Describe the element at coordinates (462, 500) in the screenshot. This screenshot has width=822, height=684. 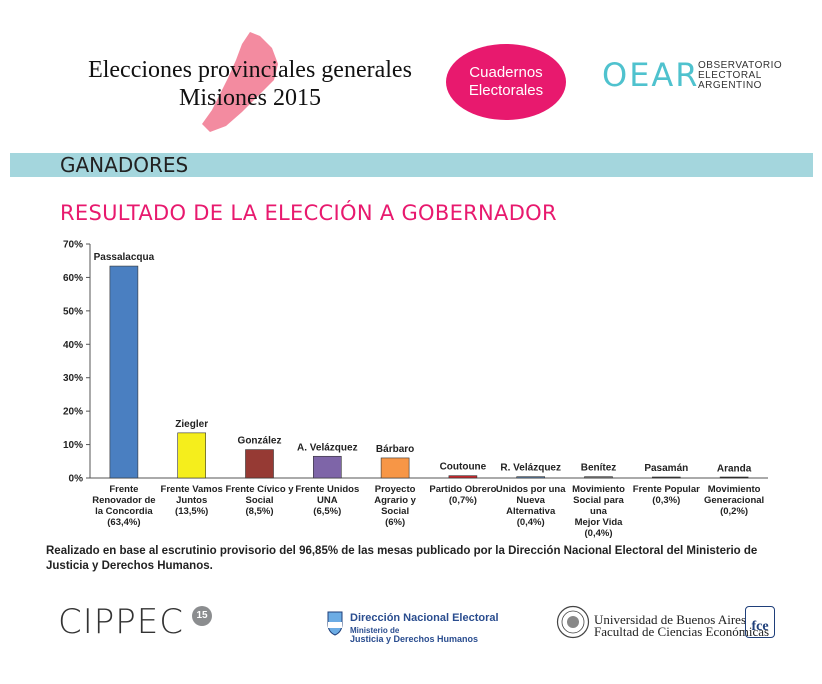
I see `x-category-line: (0,7%)` at that location.